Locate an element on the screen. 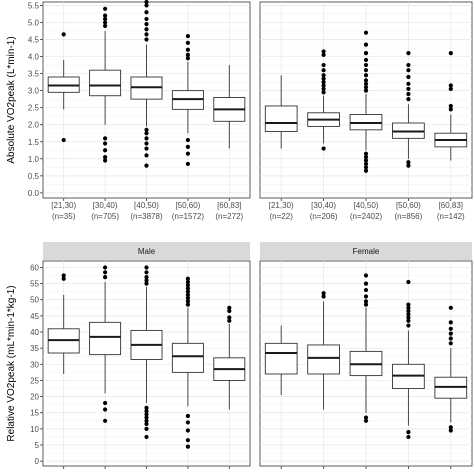  y-tick-label: 0 is located at coordinates (37, 461).